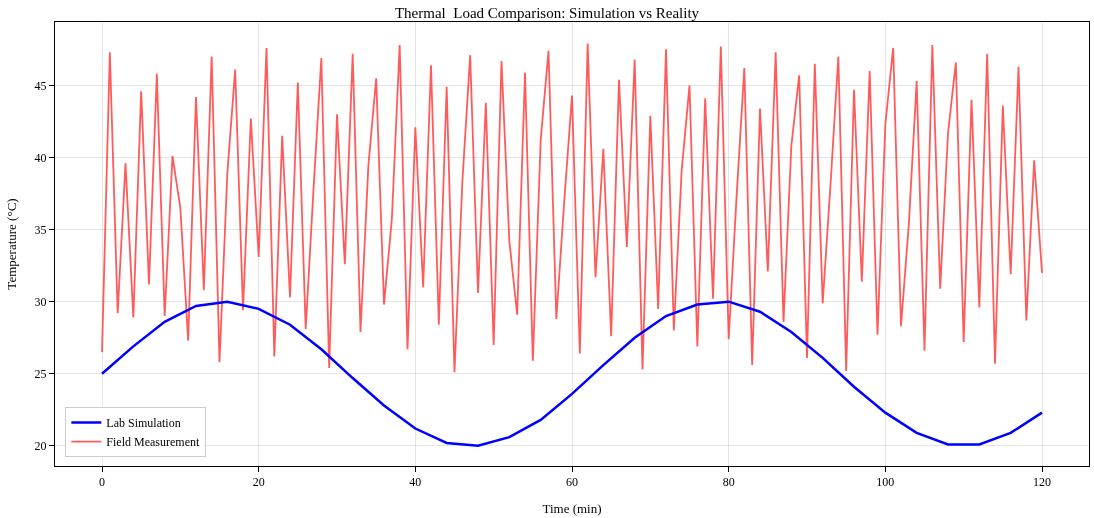  What do you see at coordinates (885, 482) in the screenshot?
I see `x-tick-label: 100` at bounding box center [885, 482].